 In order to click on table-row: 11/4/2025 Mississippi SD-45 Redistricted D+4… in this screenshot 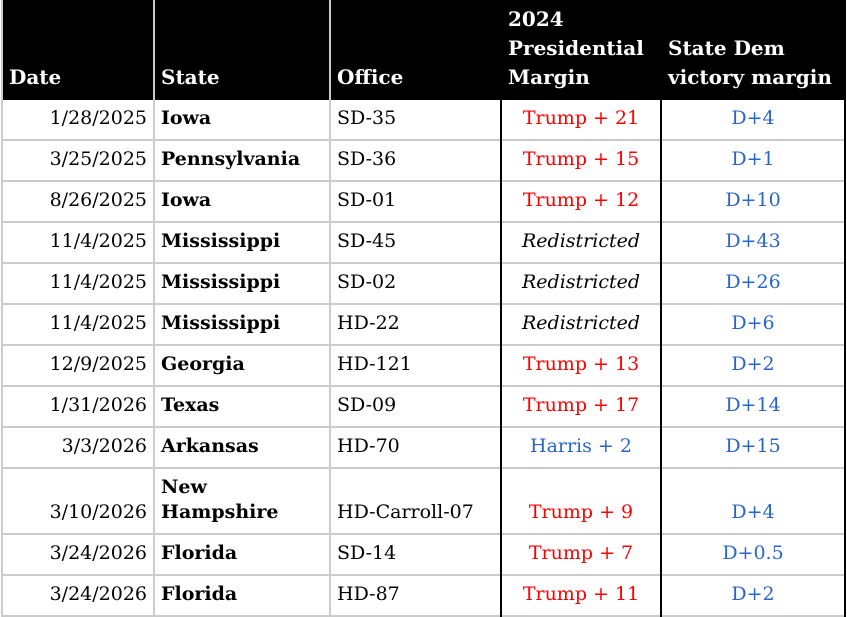, I will do `click(423, 242)`.